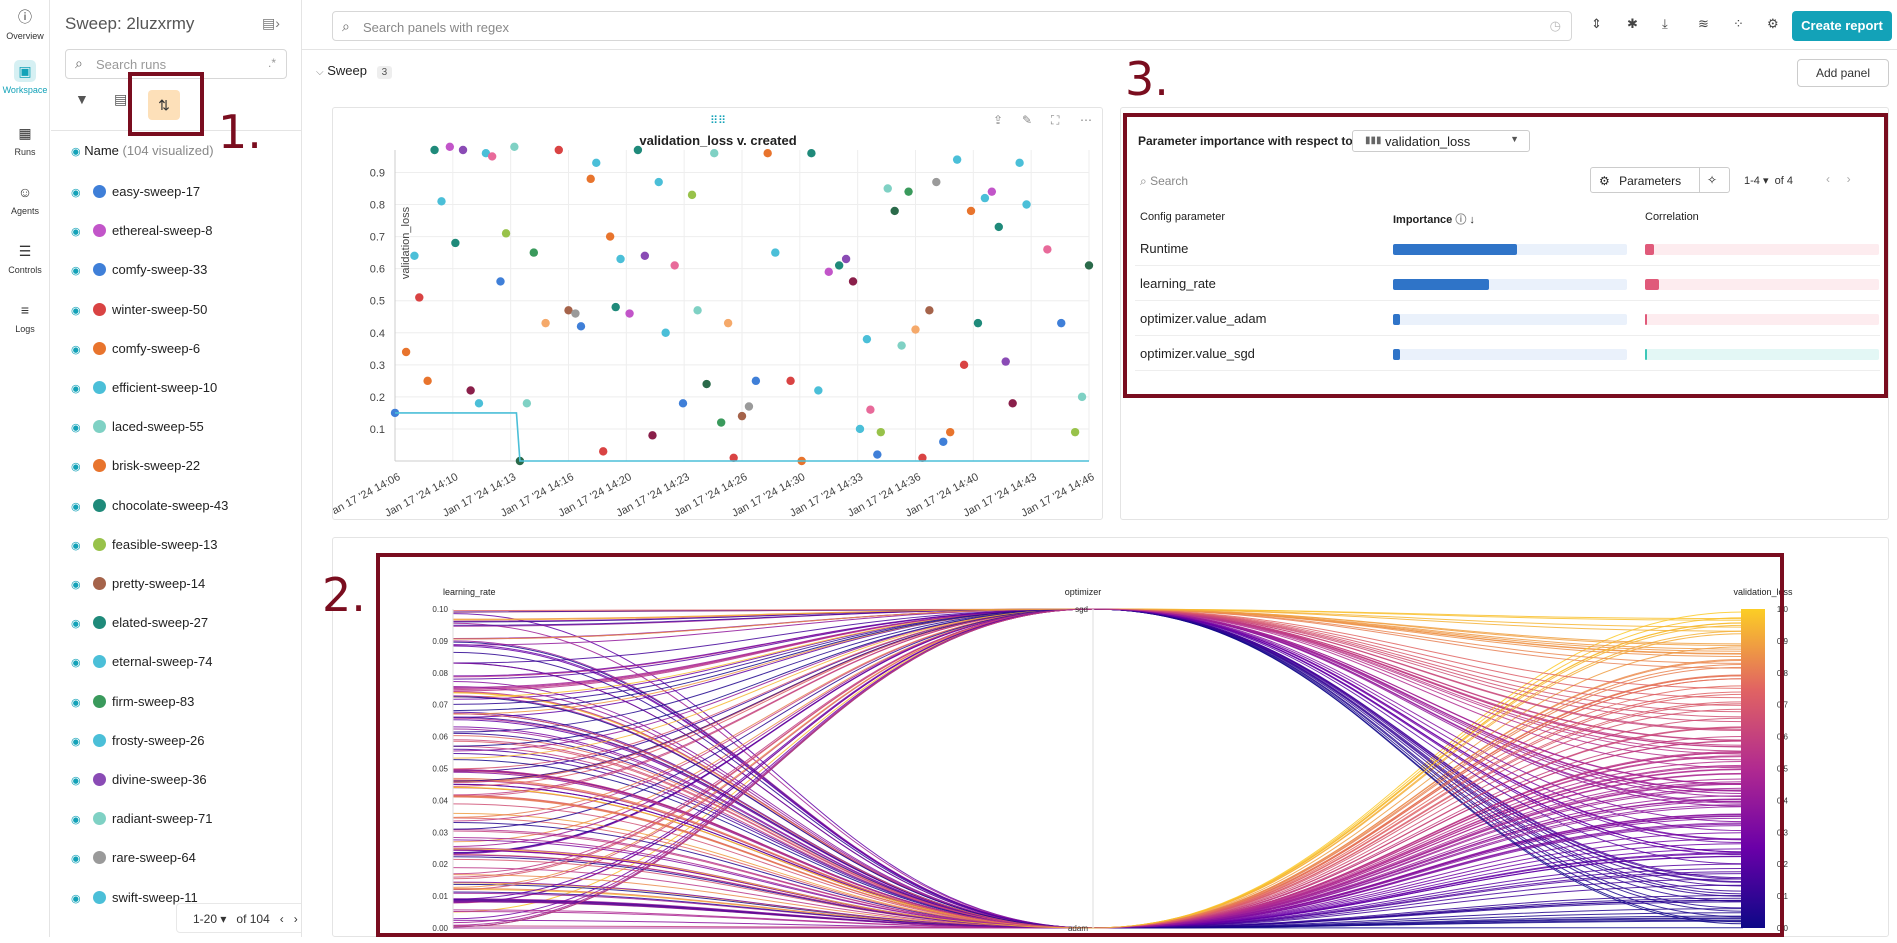 The width and height of the screenshot is (1897, 943). What do you see at coordinates (1182, 217) in the screenshot?
I see `col-config-param: Config parameter` at bounding box center [1182, 217].